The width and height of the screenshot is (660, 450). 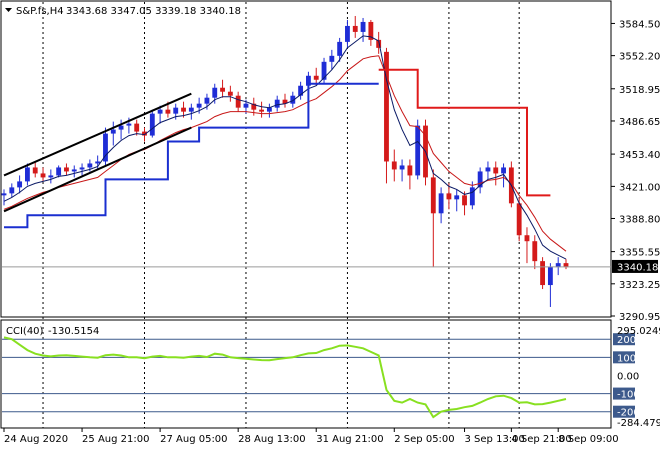 I want to click on indicator-min-label: -284.4792, so click(x=638, y=423).